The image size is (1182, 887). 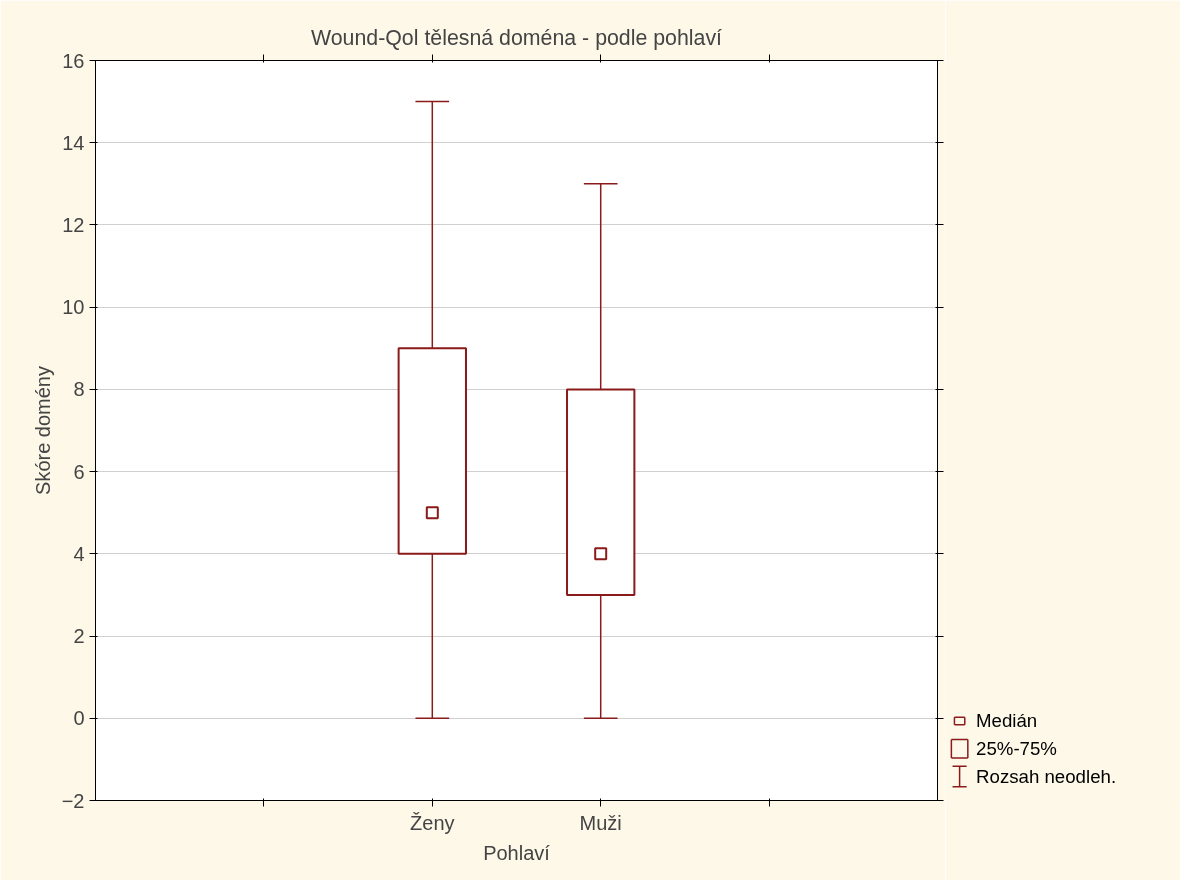 What do you see at coordinates (73, 142) in the screenshot?
I see `y-tick-label: 14` at bounding box center [73, 142].